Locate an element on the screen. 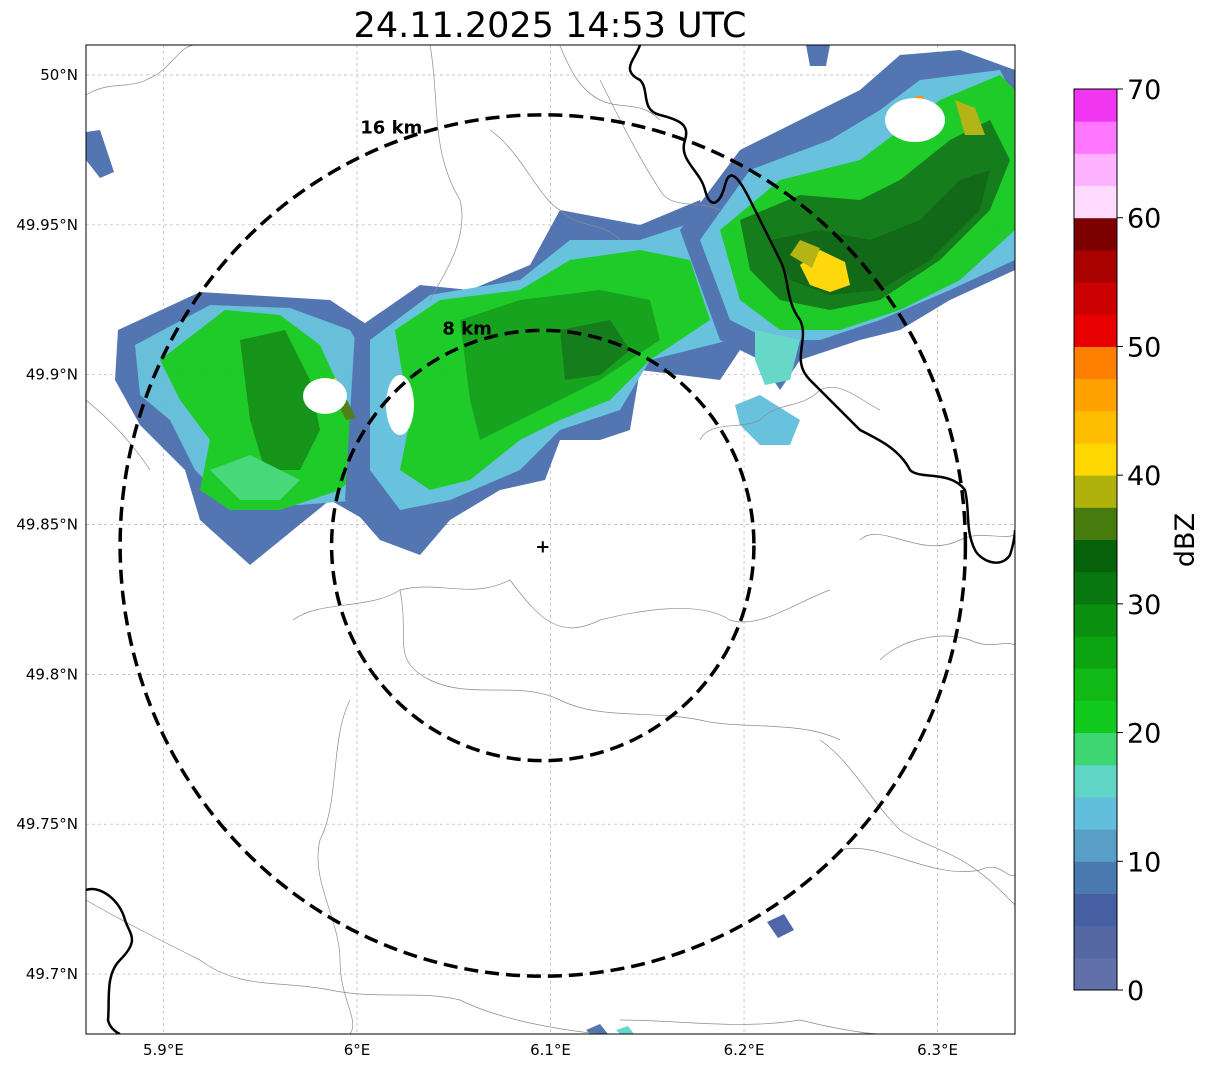 This screenshot has width=1207, height=1069. lon-tick-label: 6°E is located at coordinates (357, 1050).